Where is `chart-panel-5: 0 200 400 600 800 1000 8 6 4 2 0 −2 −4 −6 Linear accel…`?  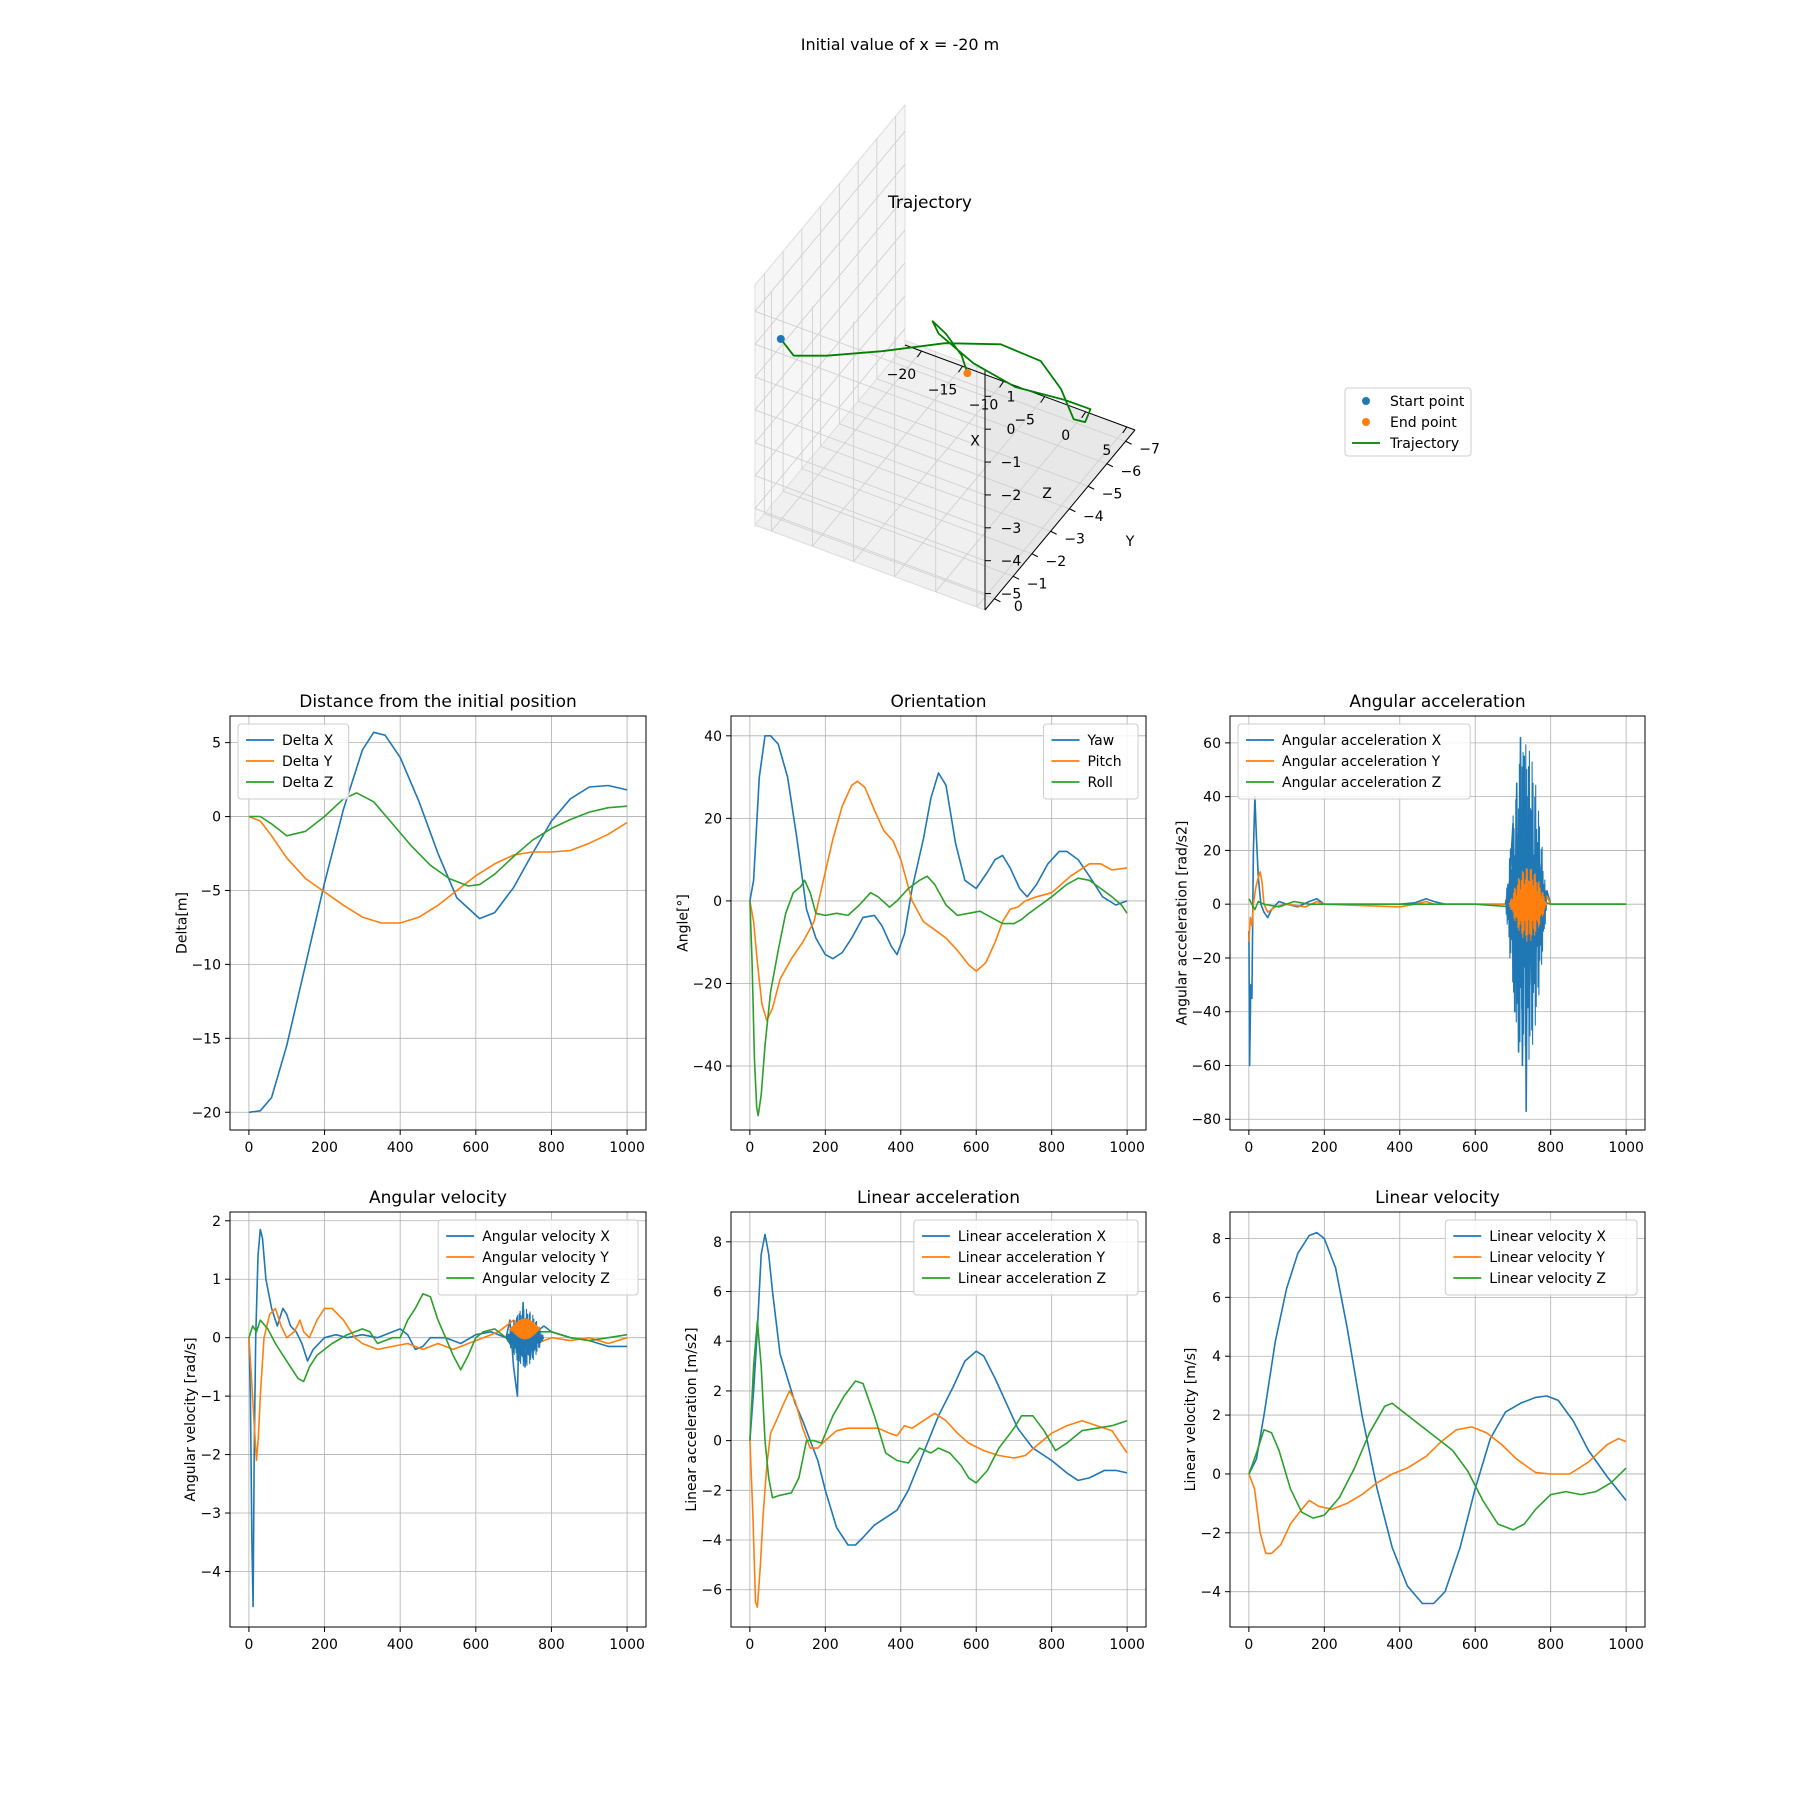
chart-panel-5: 0 200 400 600 800 1000 8 6 4 2 0 −2 −4 −6 Linear accel… is located at coordinates (915, 1420).